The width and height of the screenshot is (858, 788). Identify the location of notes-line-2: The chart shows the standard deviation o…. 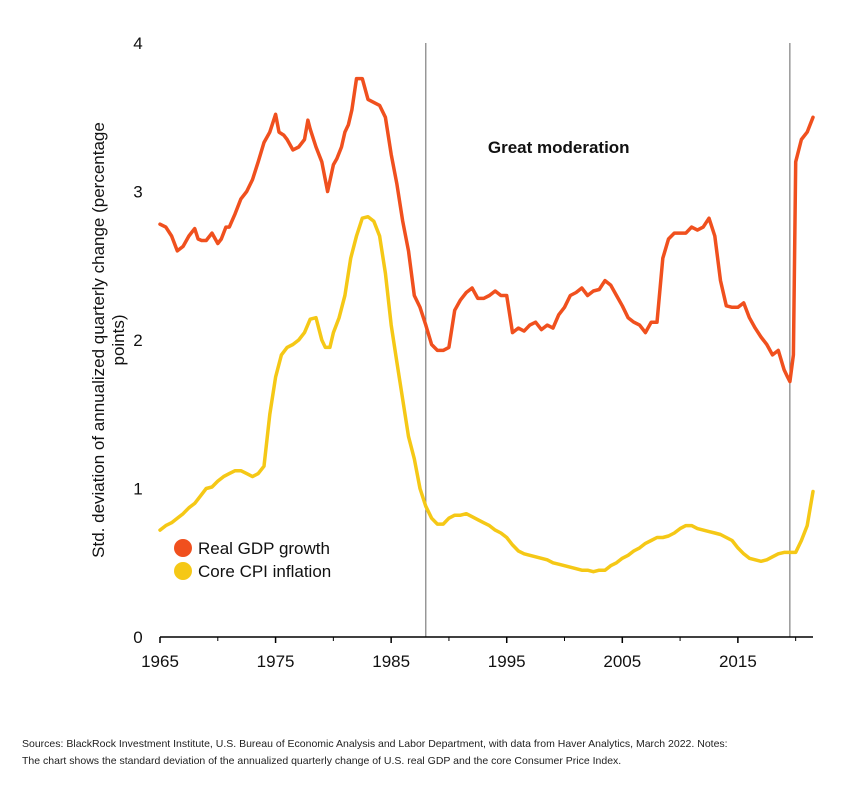
(322, 761).